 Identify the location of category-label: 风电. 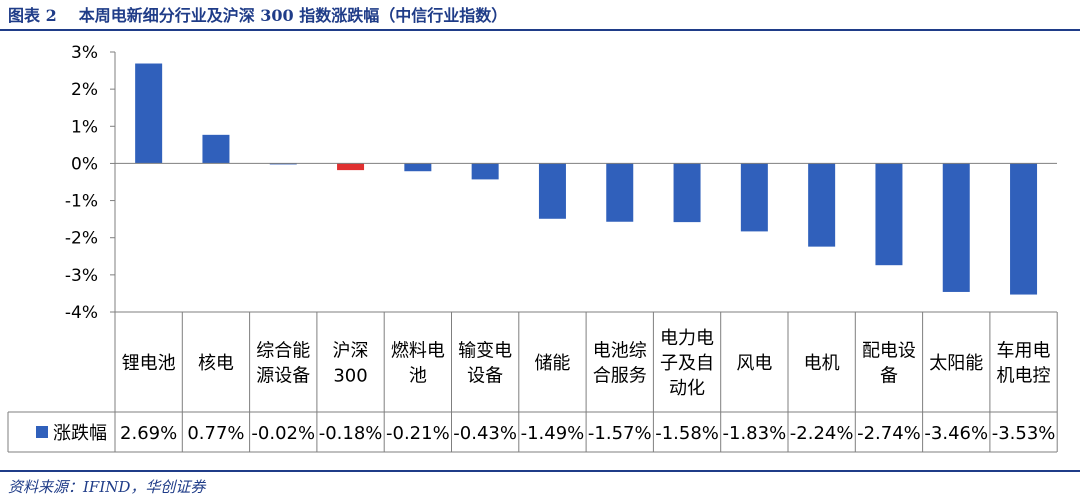
(754, 363).